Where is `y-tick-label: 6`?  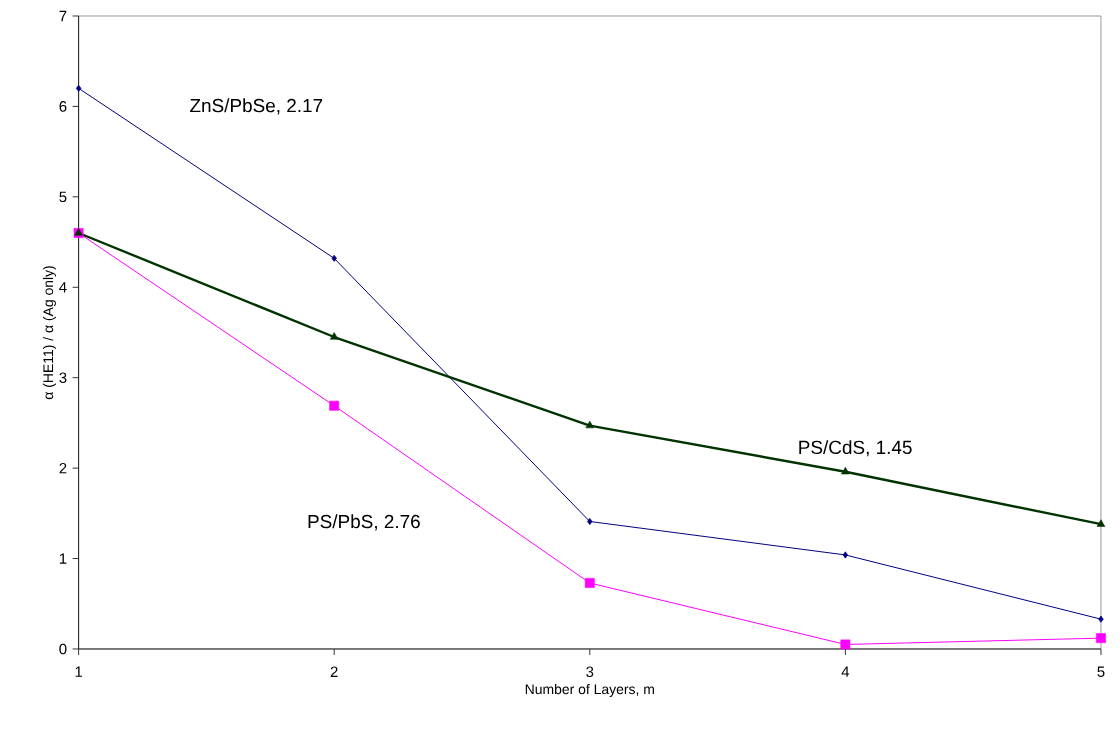 y-tick-label: 6 is located at coordinates (63, 106).